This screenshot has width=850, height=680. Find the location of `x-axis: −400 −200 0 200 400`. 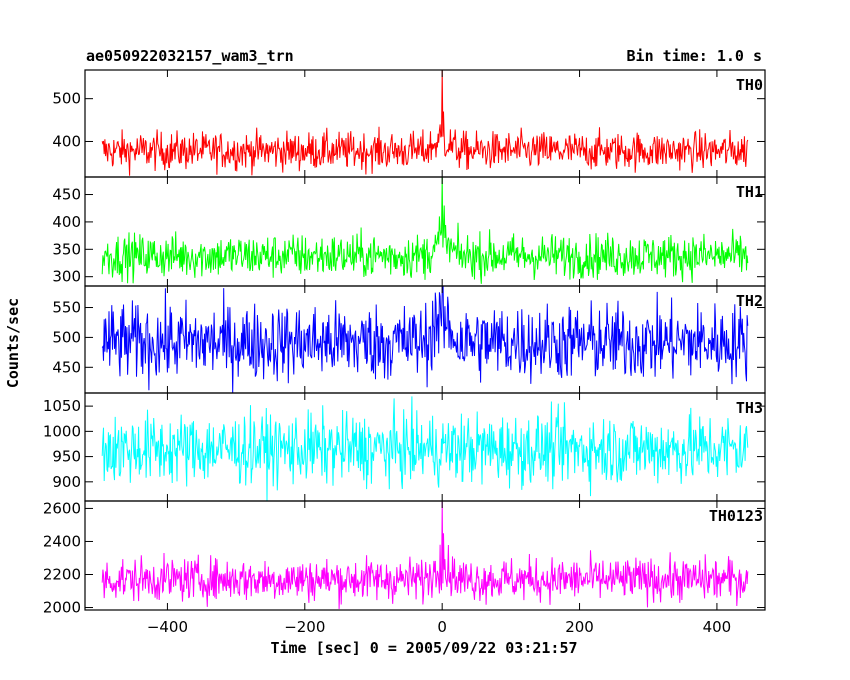

x-axis: −400 −200 0 200 400 is located at coordinates (439, 627).